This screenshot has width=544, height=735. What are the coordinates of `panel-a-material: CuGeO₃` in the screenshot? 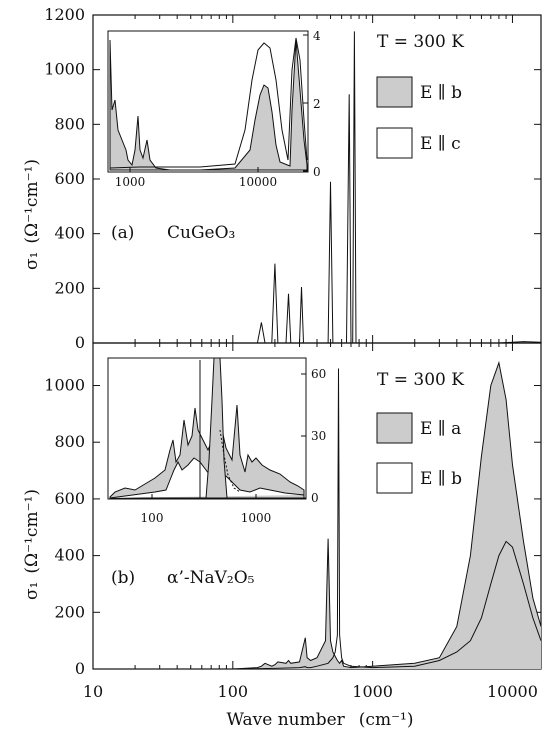 It's located at (201, 233).